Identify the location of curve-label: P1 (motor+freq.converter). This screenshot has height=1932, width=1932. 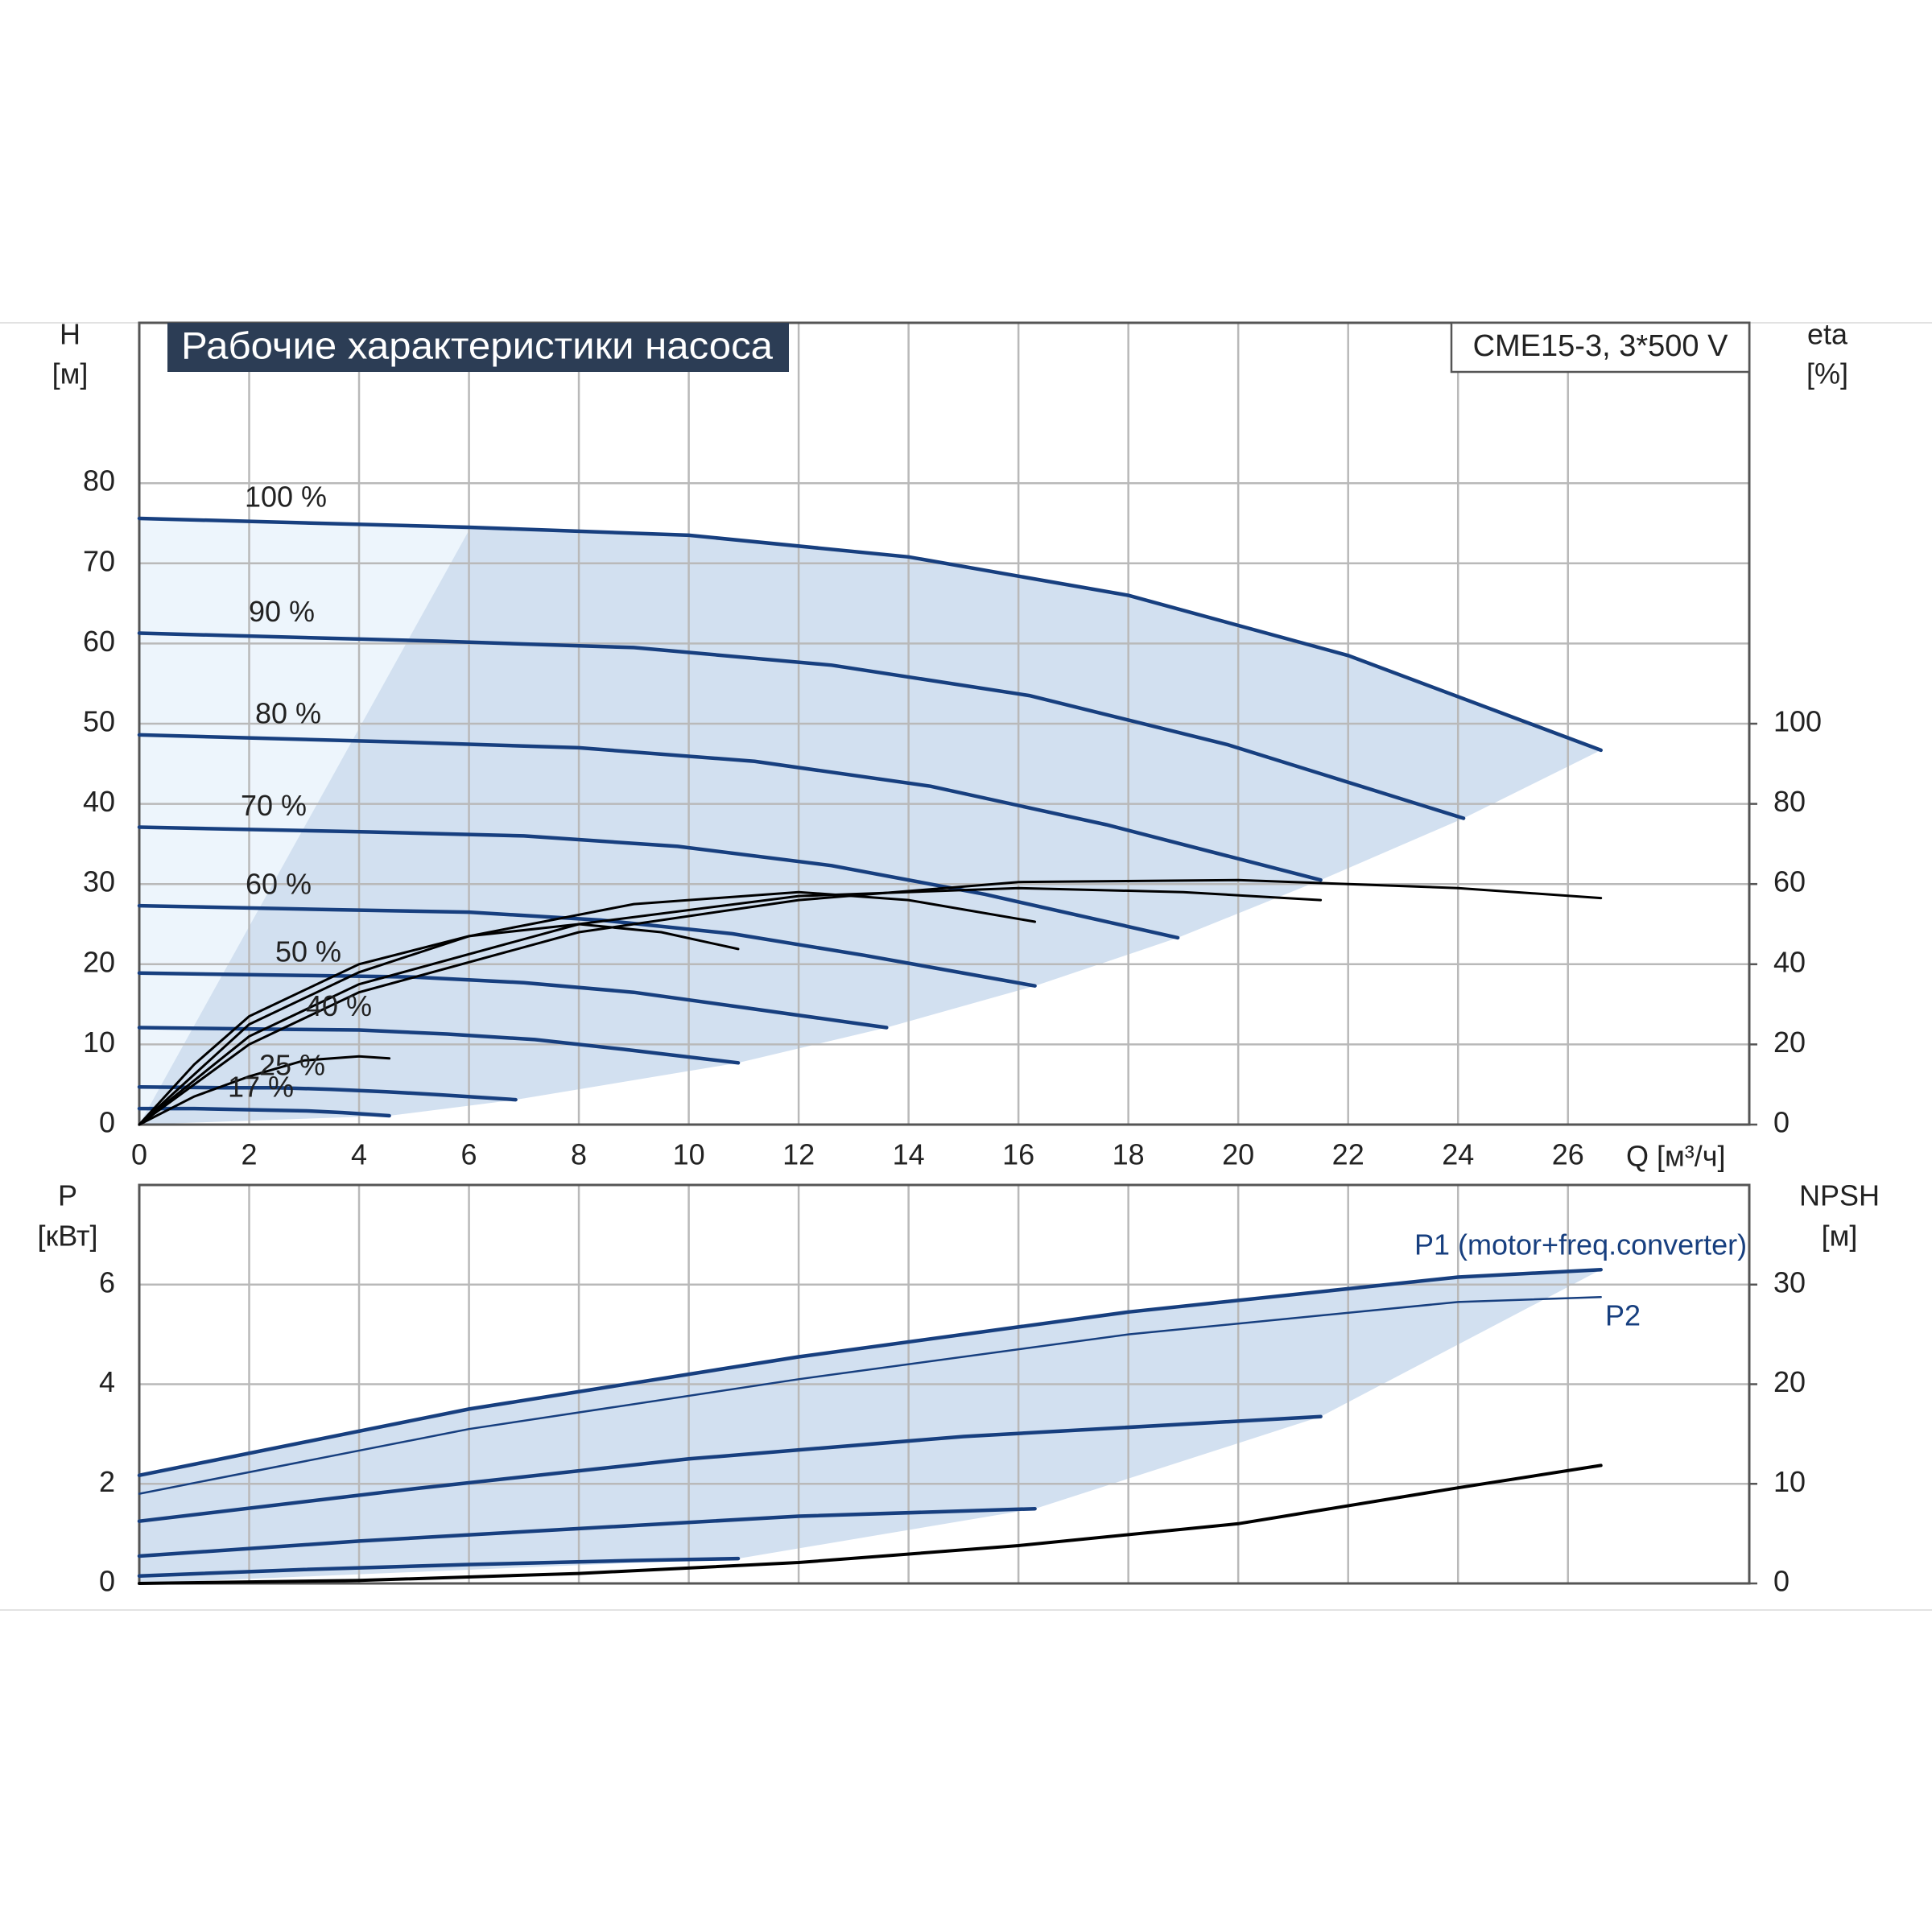
(1580, 1244).